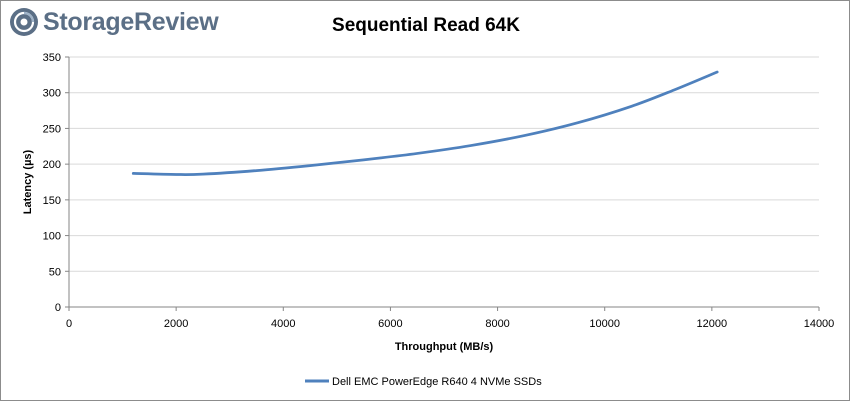 This screenshot has width=850, height=401. Describe the element at coordinates (55, 272) in the screenshot. I see `y-tick-label: 50` at that location.